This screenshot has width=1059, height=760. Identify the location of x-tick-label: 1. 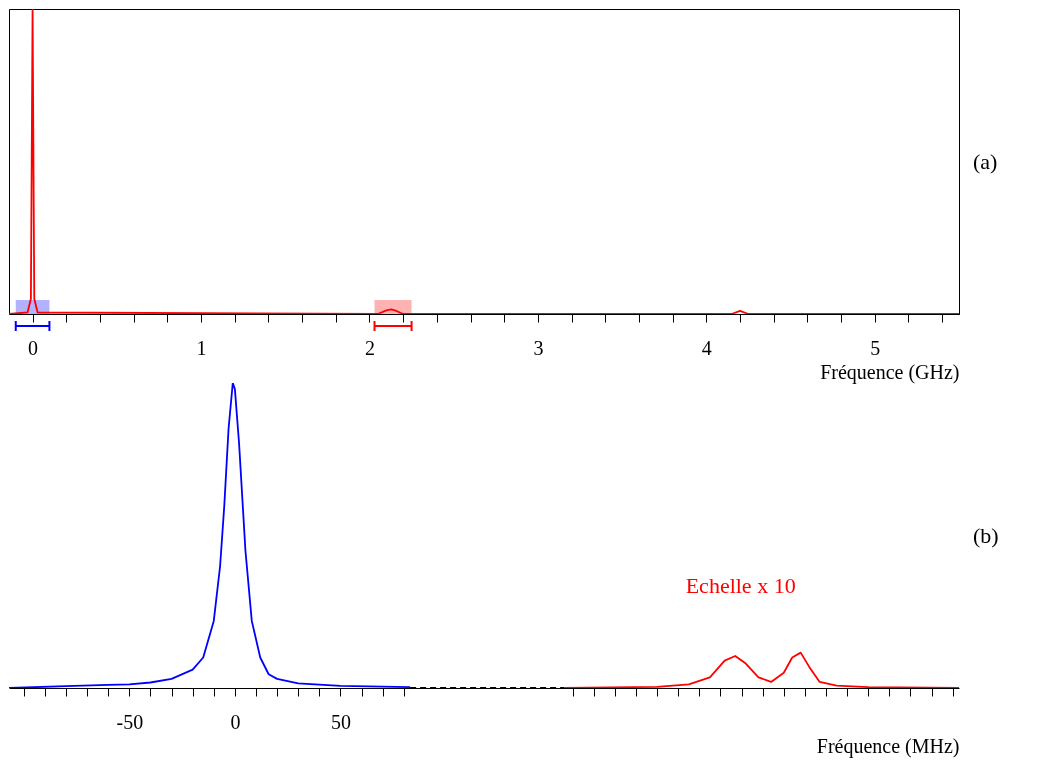
(201, 347).